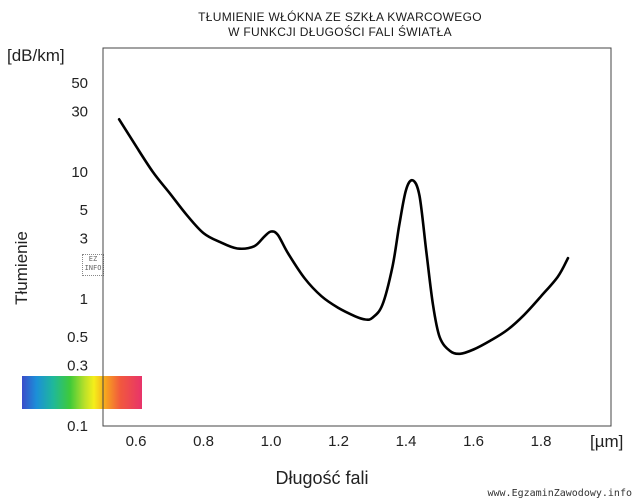 The height and width of the screenshot is (503, 642). Describe the element at coordinates (340, 17) in the screenshot. I see `chart-title: TŁUMIENIE WŁÓKNA ZE SZKŁA KWARCOWEGO` at that location.